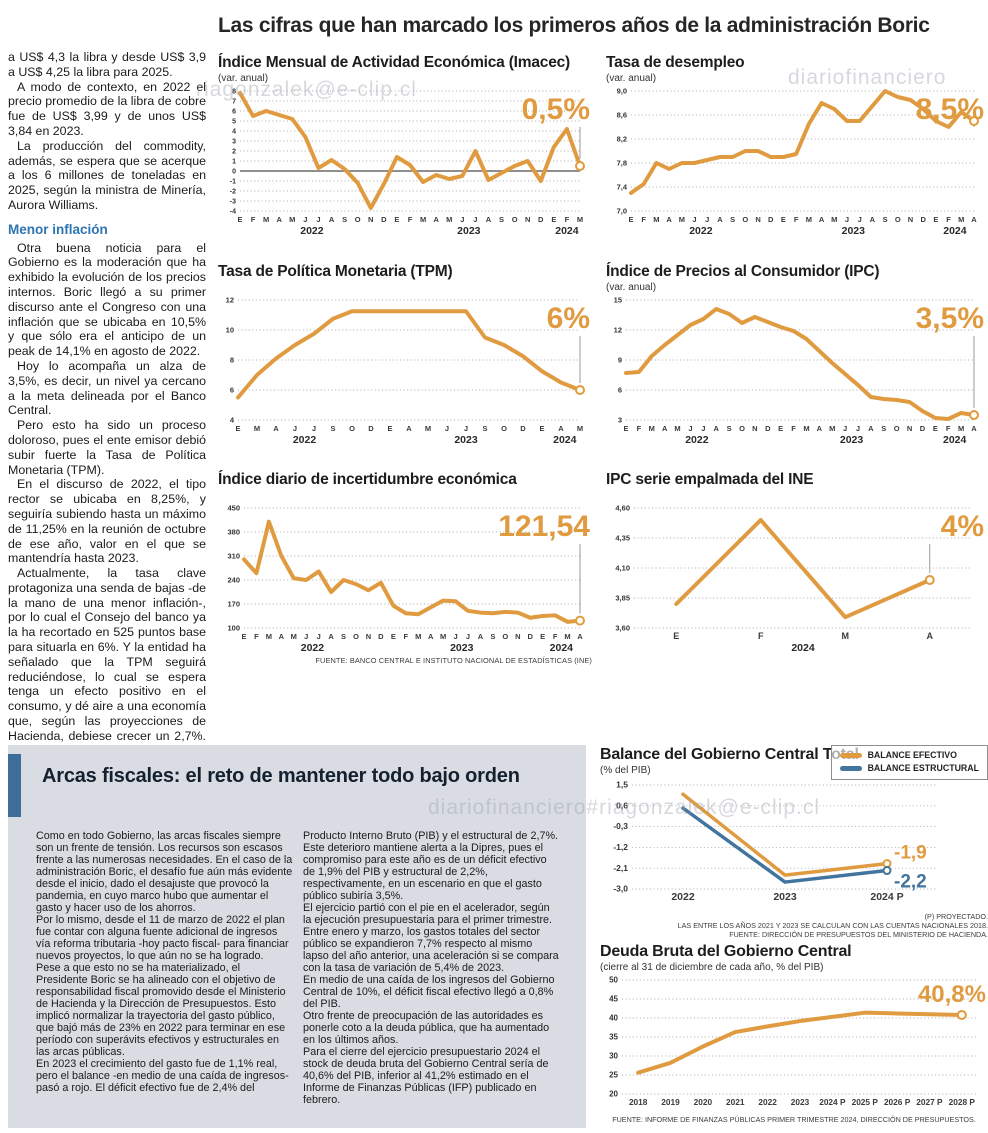  Describe the element at coordinates (620, 868) in the screenshot. I see `svg-text: -2,1` at that location.